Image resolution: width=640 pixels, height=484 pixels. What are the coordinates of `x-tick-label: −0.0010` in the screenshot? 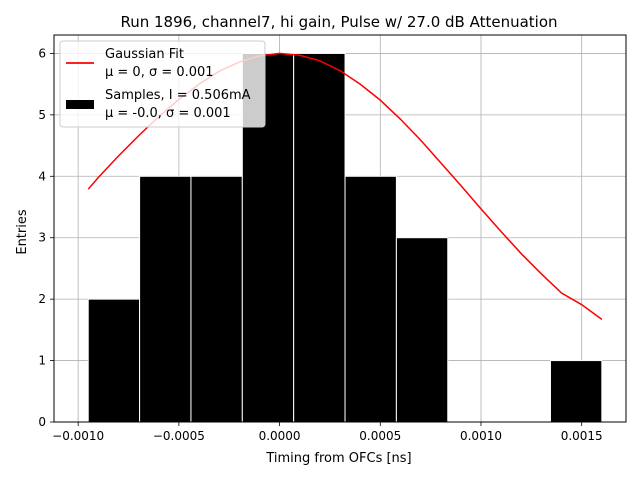 It's located at (78, 436).